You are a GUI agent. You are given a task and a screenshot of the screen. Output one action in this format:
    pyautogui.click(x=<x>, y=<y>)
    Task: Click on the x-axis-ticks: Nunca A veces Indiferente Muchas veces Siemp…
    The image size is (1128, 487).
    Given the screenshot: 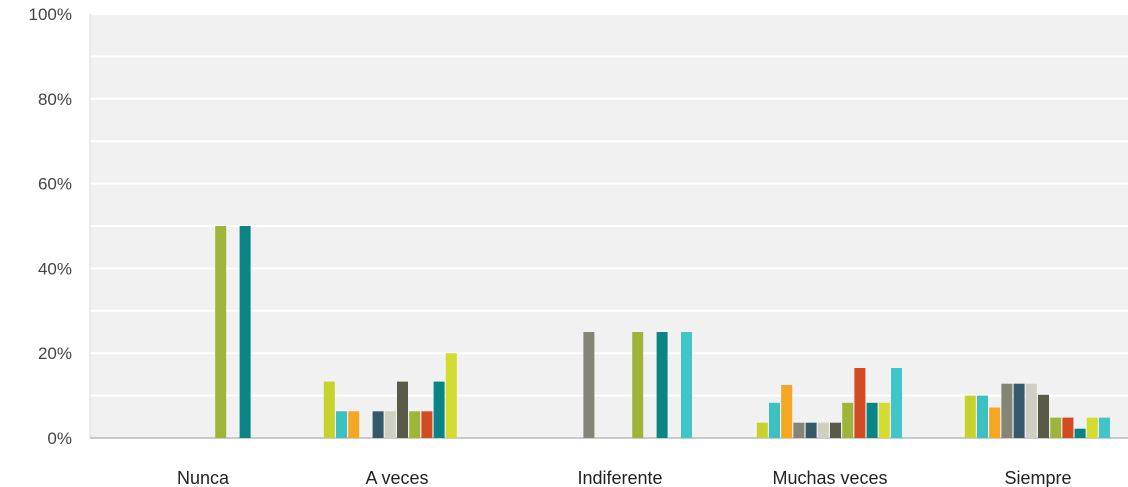 What is the action you would take?
    pyautogui.click(x=624, y=477)
    